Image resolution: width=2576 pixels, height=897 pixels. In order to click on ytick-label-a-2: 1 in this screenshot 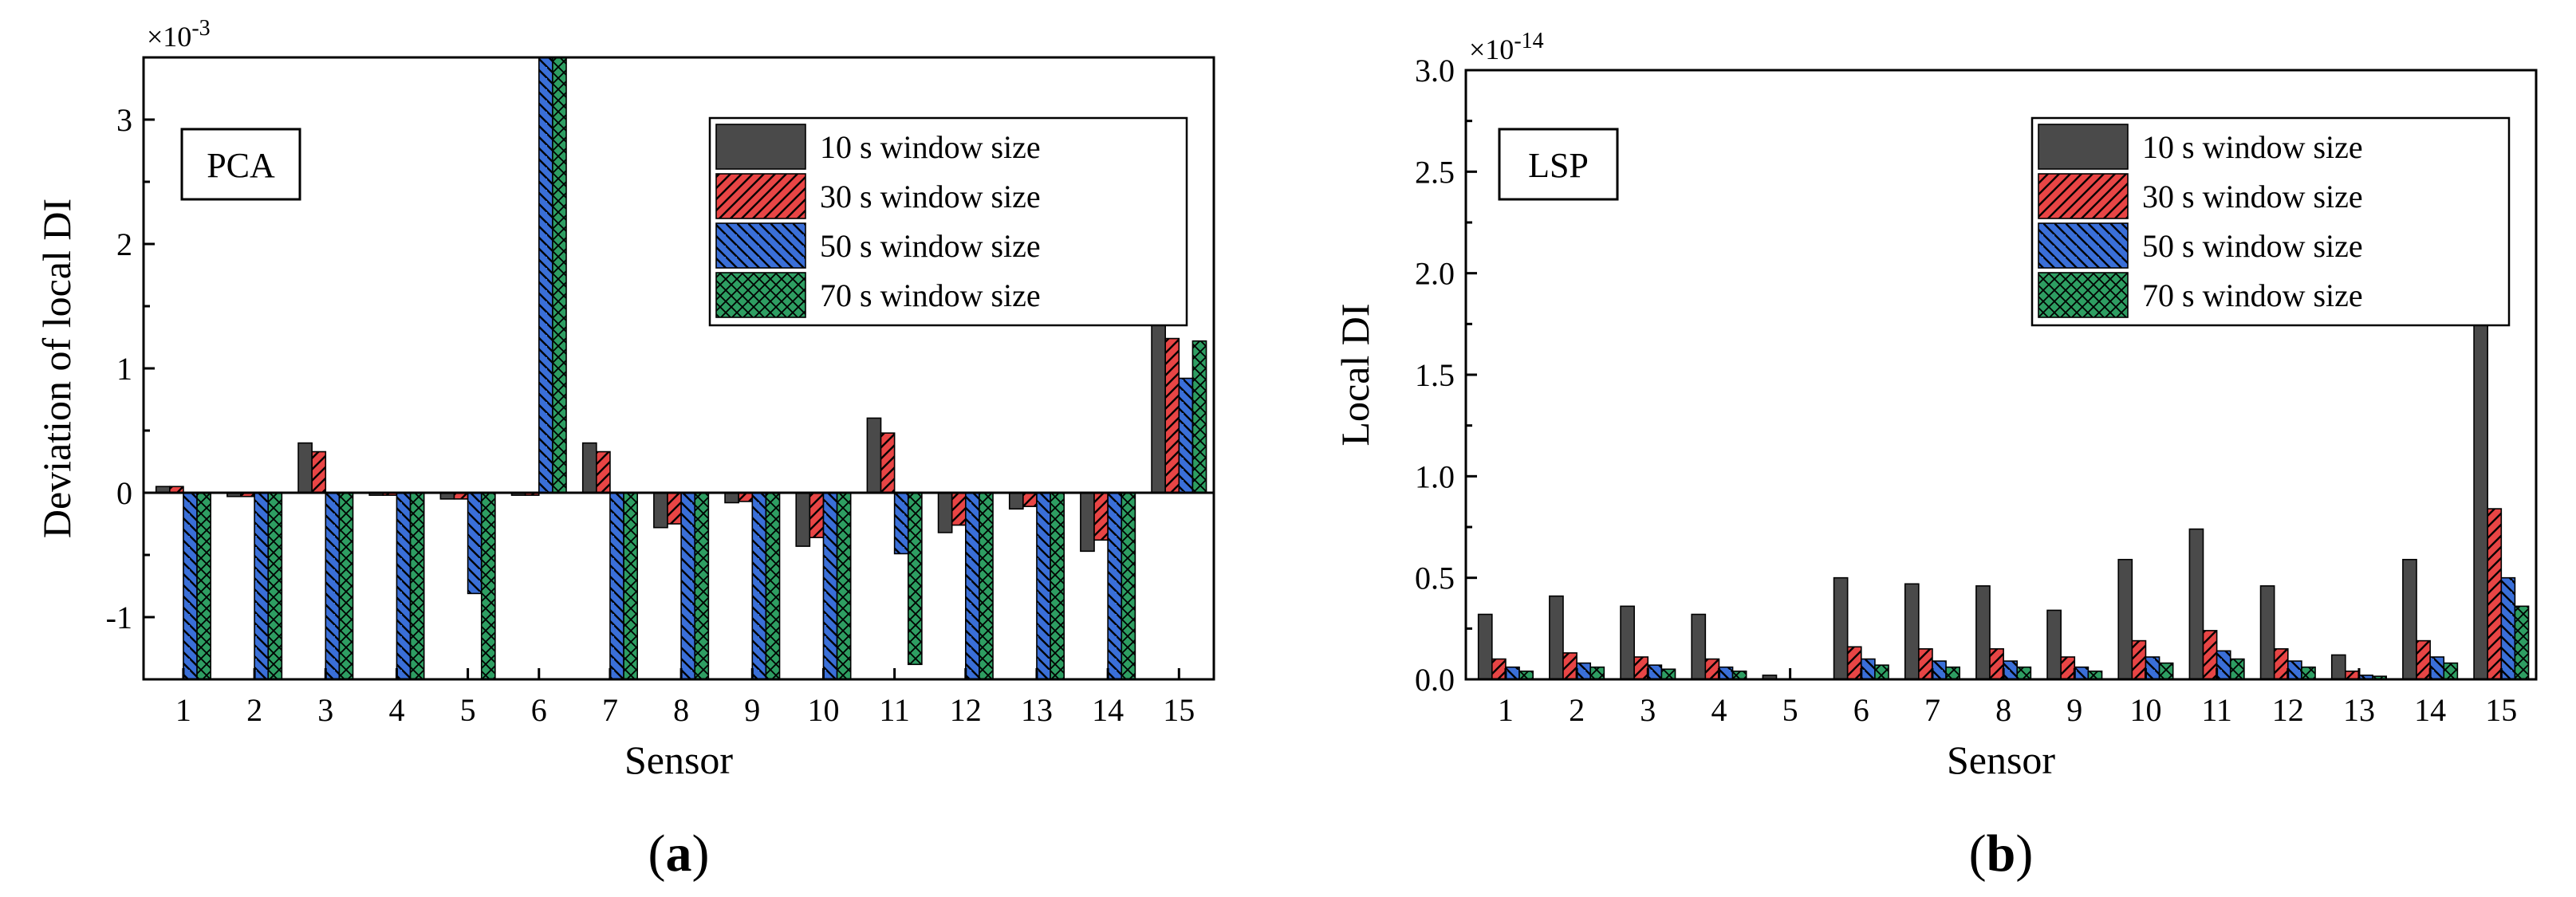, I will do `click(124, 369)`.